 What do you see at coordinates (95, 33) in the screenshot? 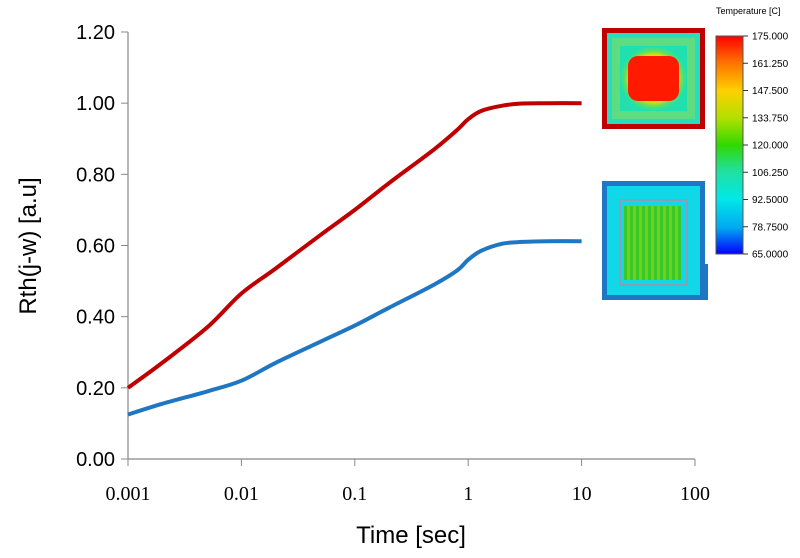
I see `y-tick-label: 1.20` at bounding box center [95, 33].